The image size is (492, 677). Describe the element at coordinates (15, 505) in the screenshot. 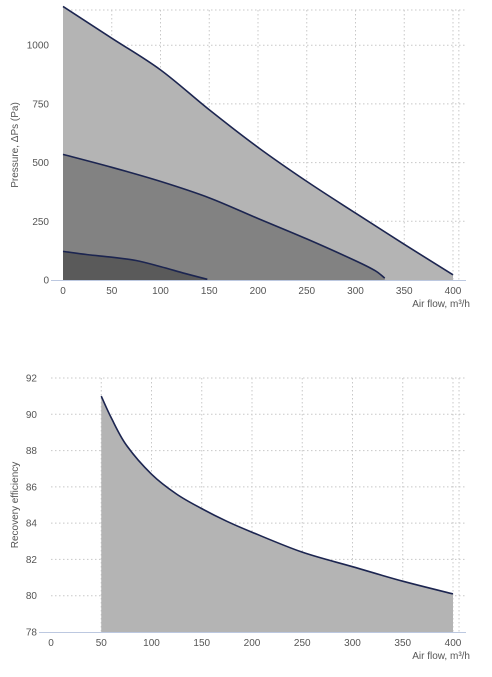

I see `y-axis-title: Recovery efficiency` at that location.